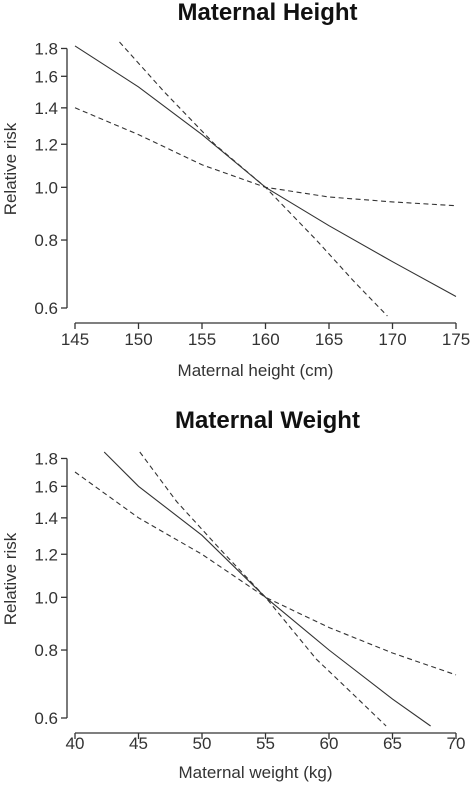 Image resolution: width=474 pixels, height=786 pixels. Describe the element at coordinates (265, 339) in the screenshot. I see `x-tick-label: 160` at that location.